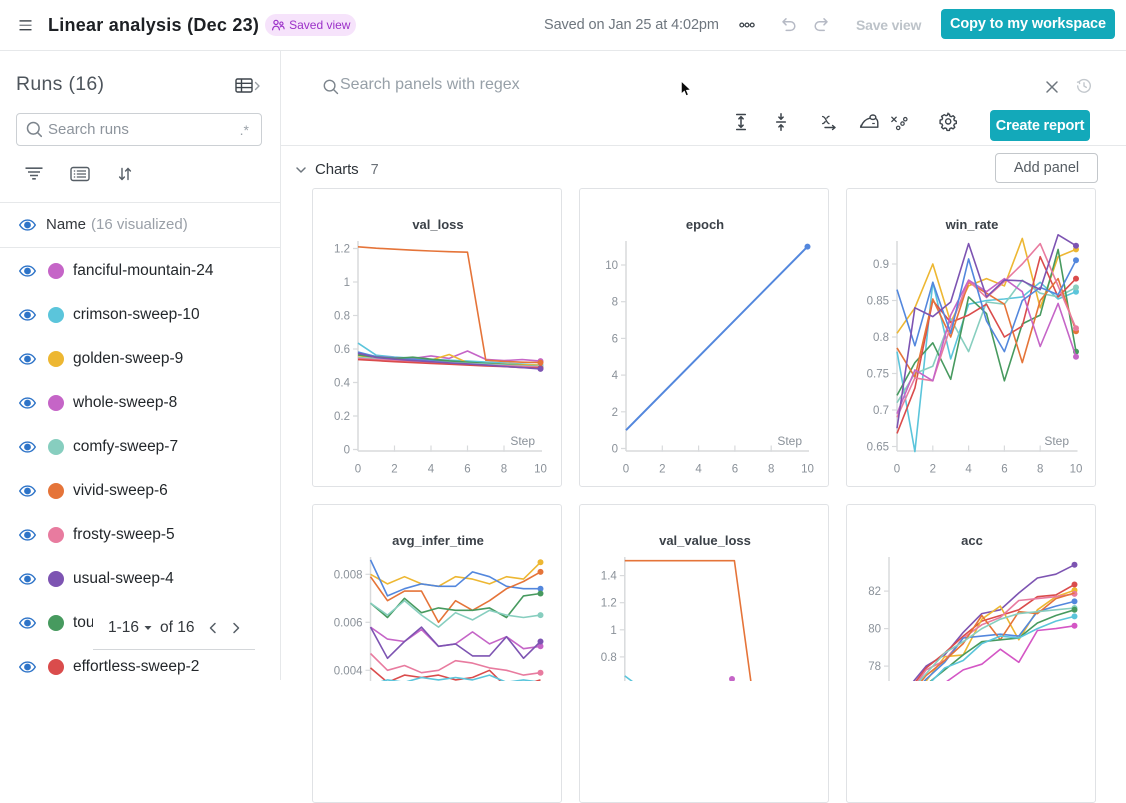 The height and width of the screenshot is (803, 1126). I want to click on svg-text: 82, so click(874, 592).